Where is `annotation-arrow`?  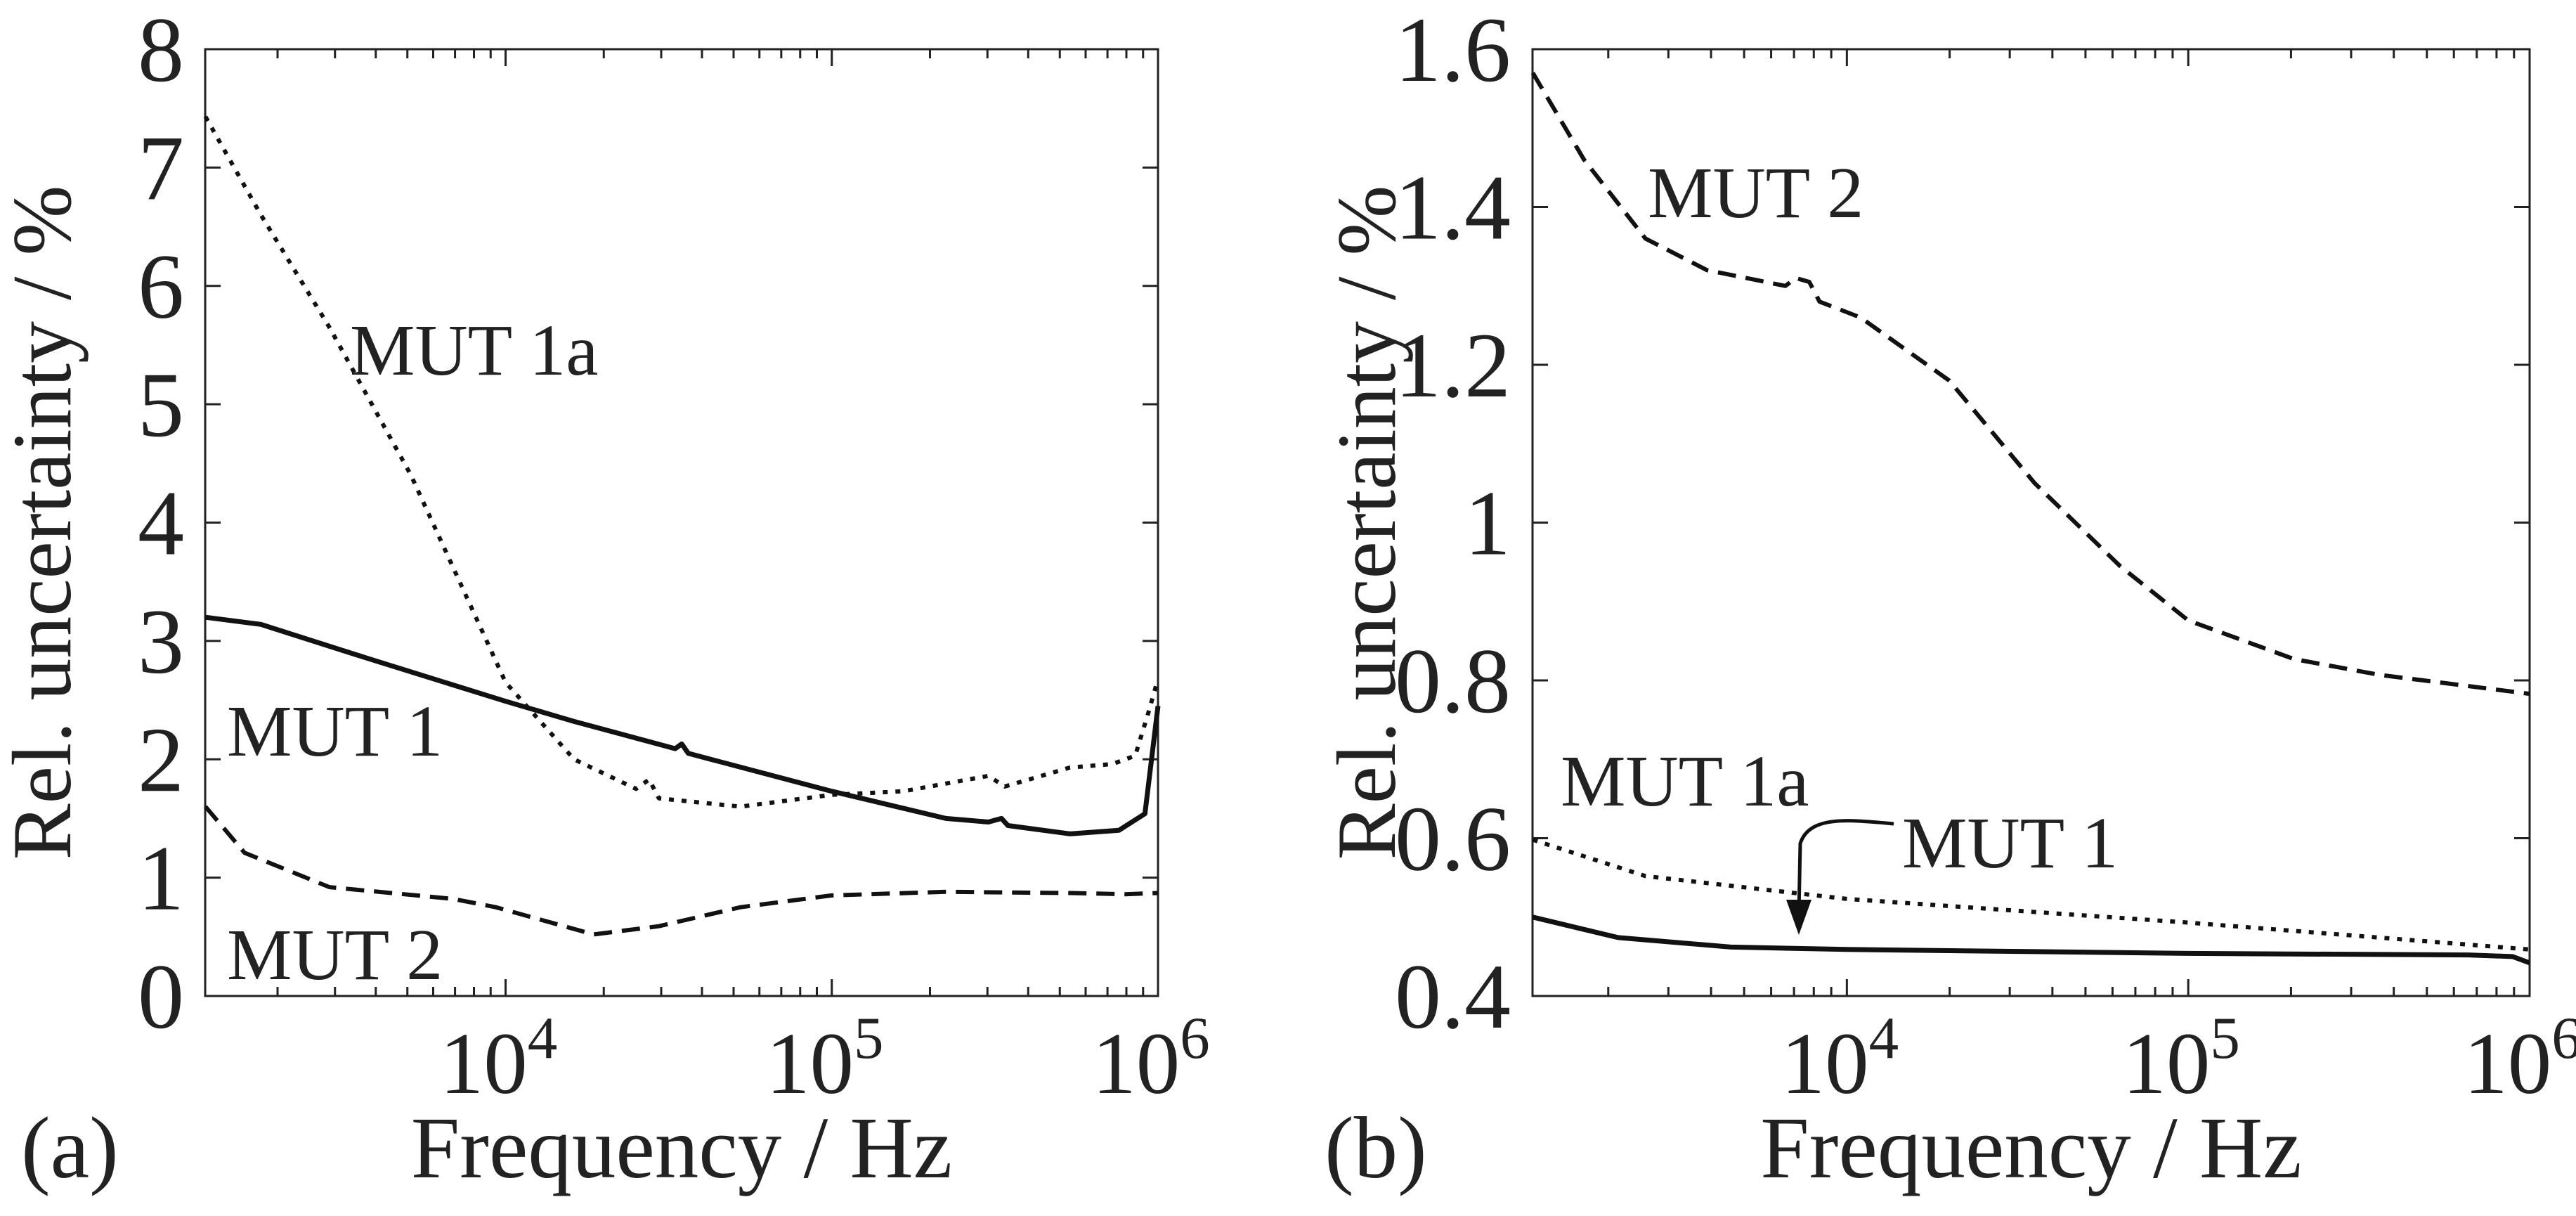
annotation-arrow is located at coordinates (1845, 866).